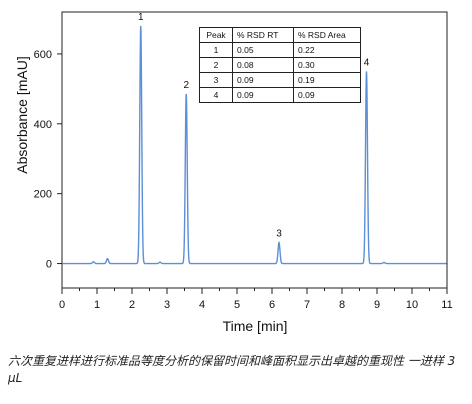 The height and width of the screenshot is (404, 472). I want to click on x-tick-label: 3, so click(167, 305).